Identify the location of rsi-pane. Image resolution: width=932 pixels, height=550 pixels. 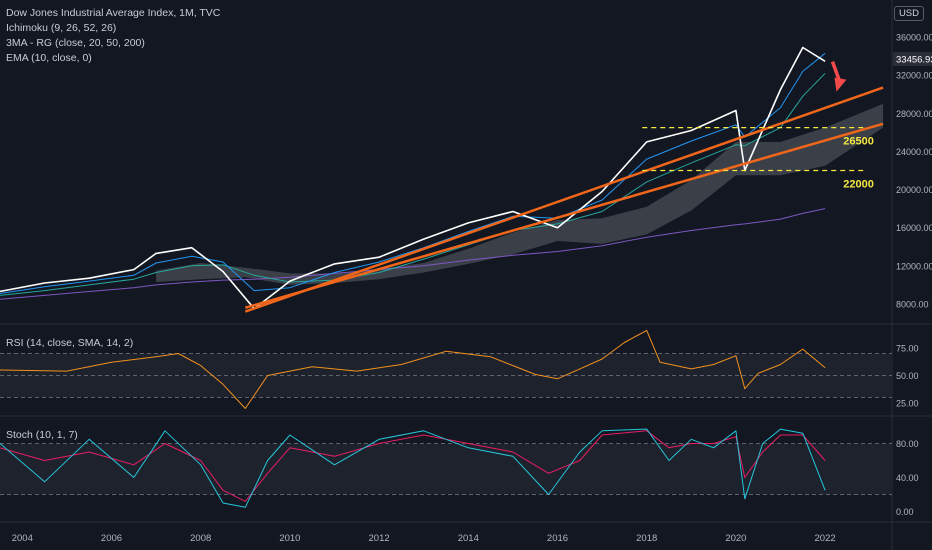
(446, 369).